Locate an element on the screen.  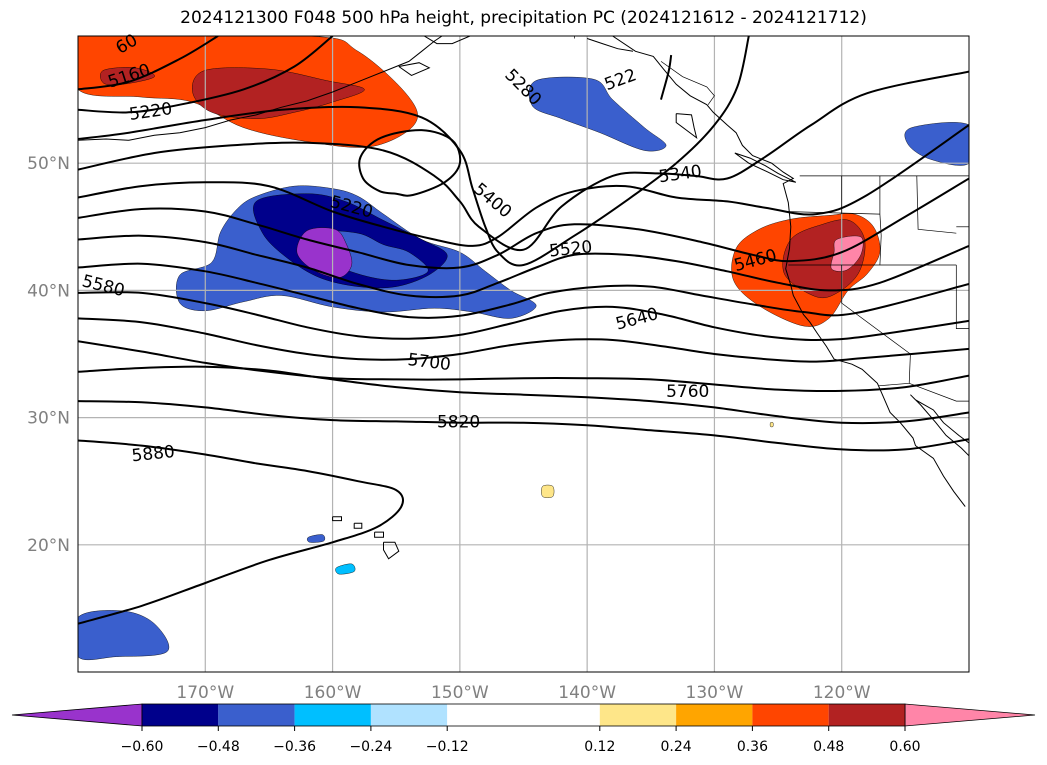
colorbar-tick-label-2: −0.36 is located at coordinates (294, 747).